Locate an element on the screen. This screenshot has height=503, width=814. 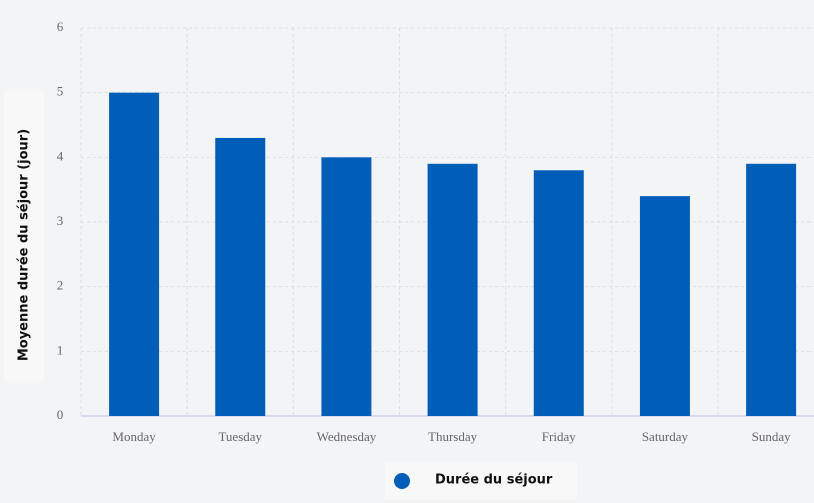
y-tick-label: 3 is located at coordinates (60, 220).